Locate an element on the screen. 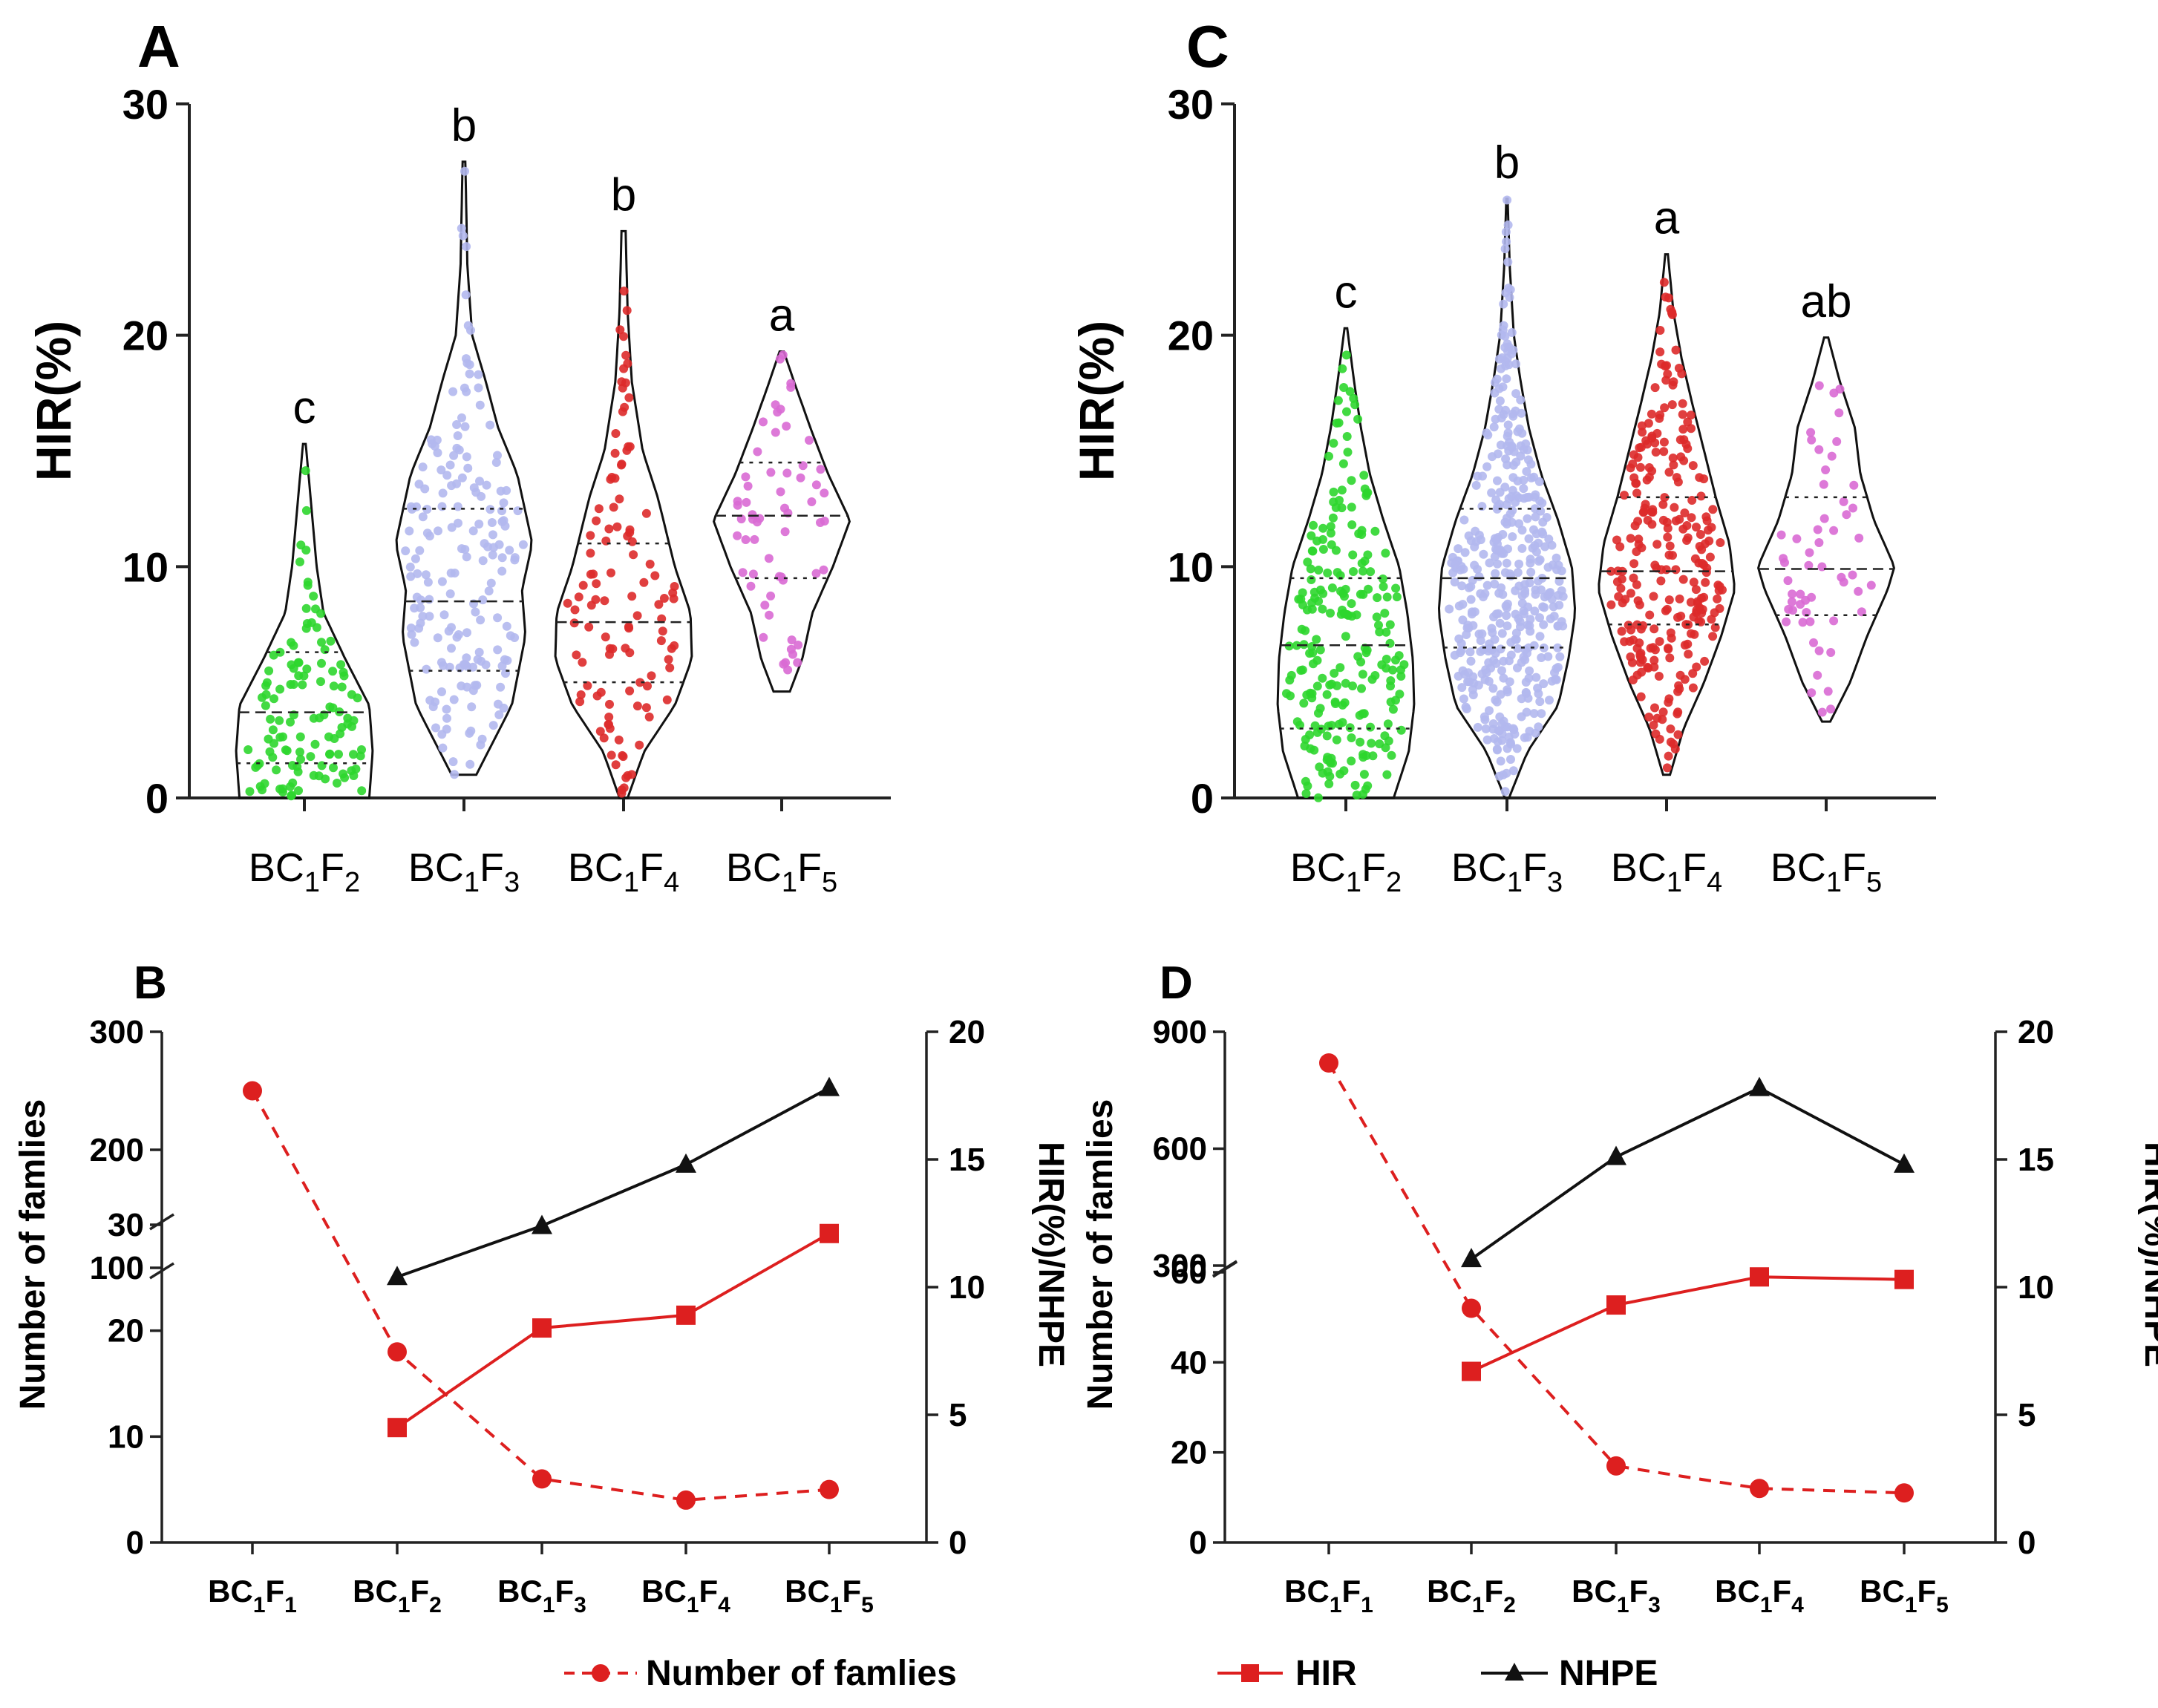 The height and width of the screenshot is (1708, 2158). violin-outline is located at coordinates (304, 621).